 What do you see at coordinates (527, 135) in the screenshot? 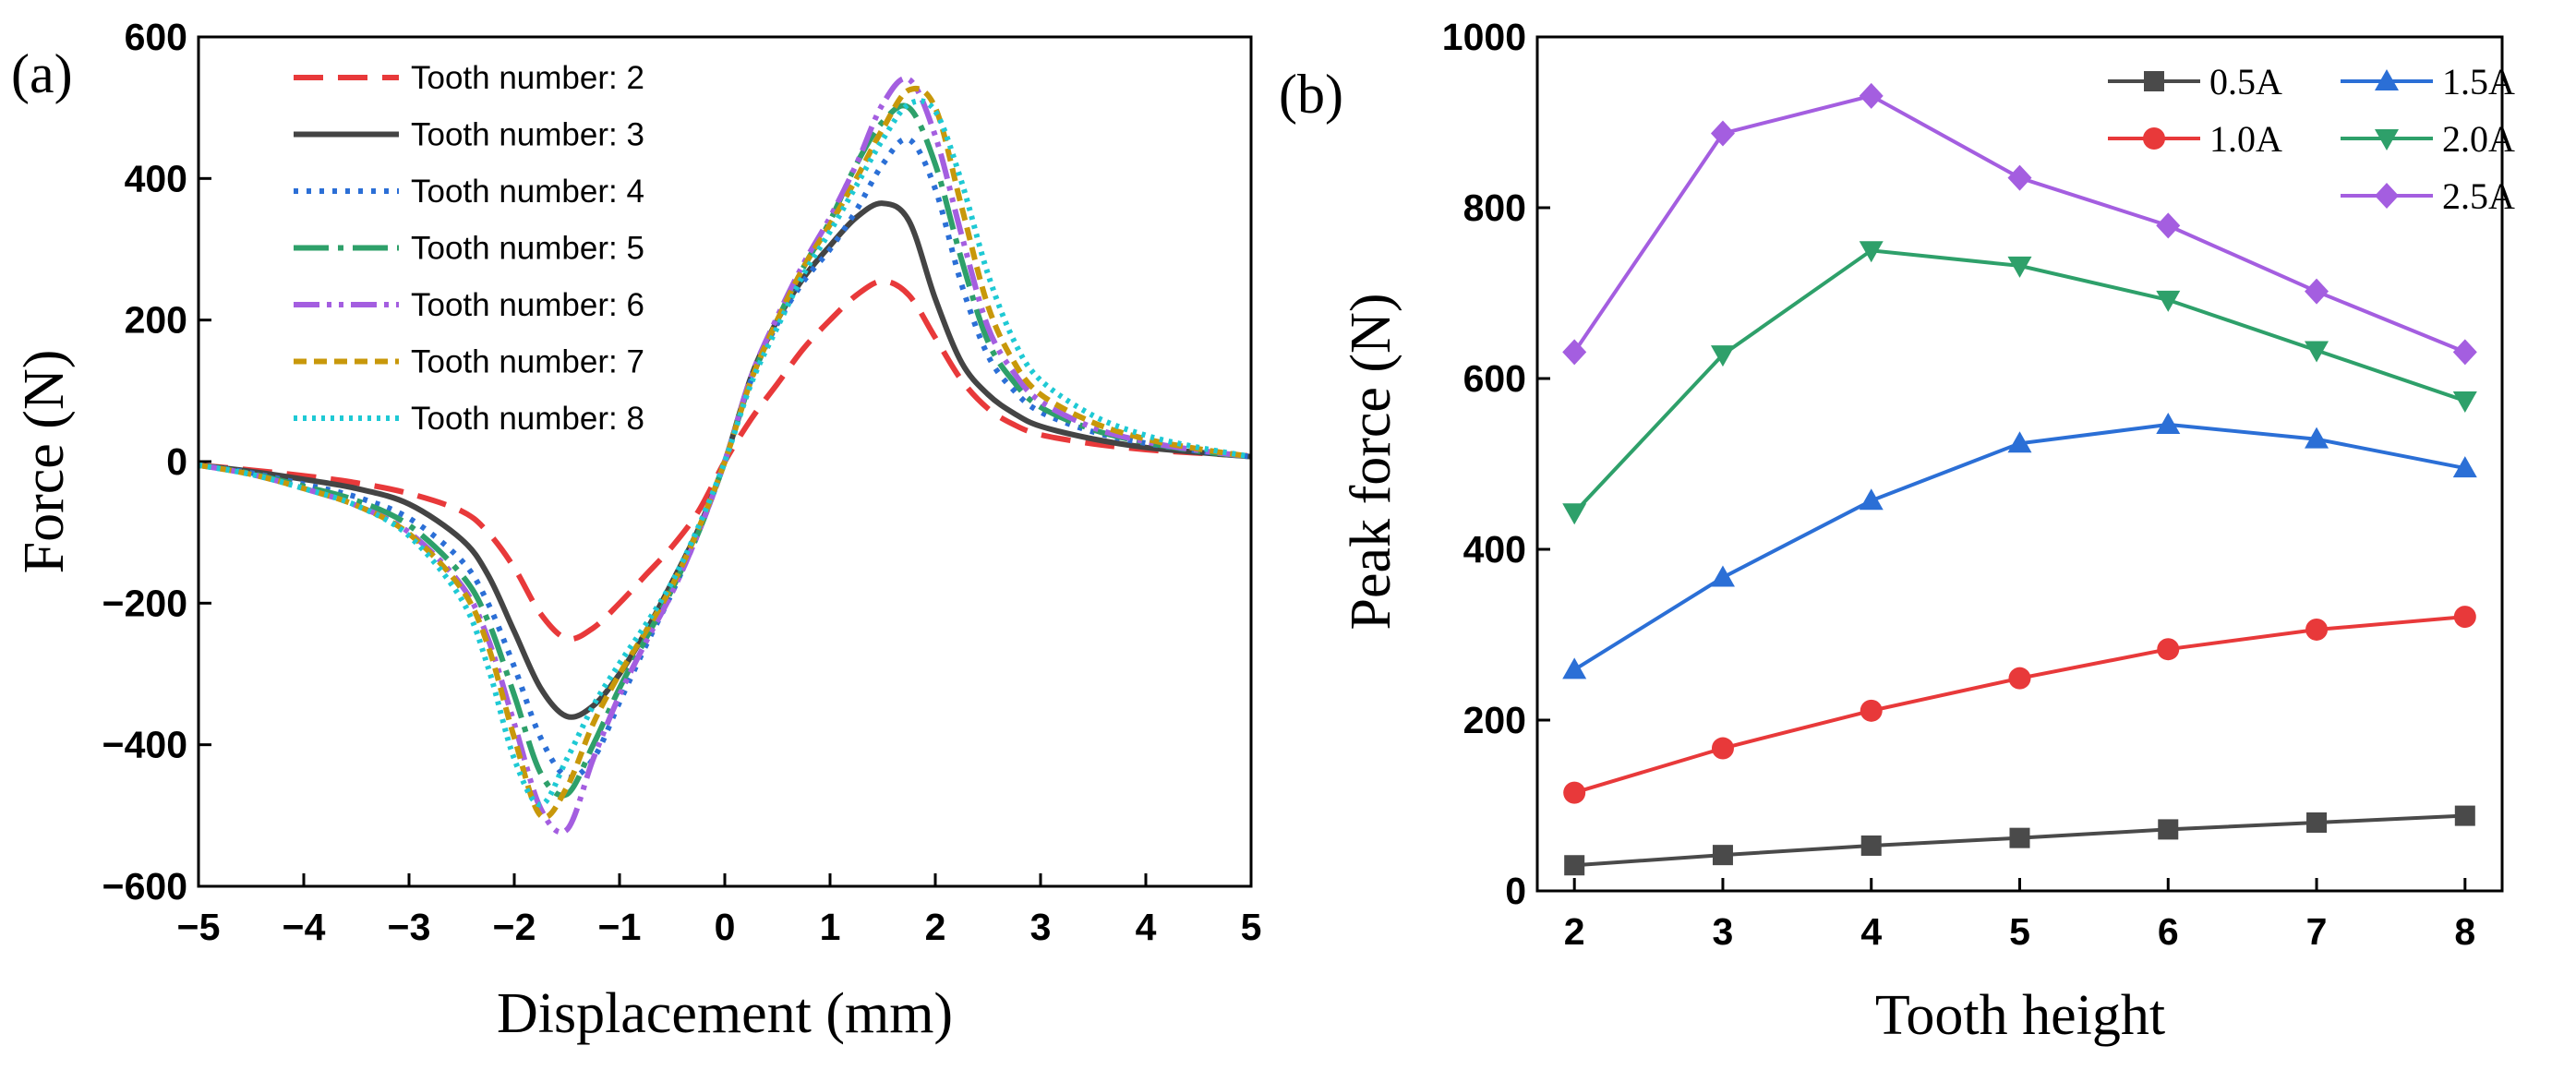
I see `legend-label-tooth-3: Tooth number: 3` at bounding box center [527, 135].